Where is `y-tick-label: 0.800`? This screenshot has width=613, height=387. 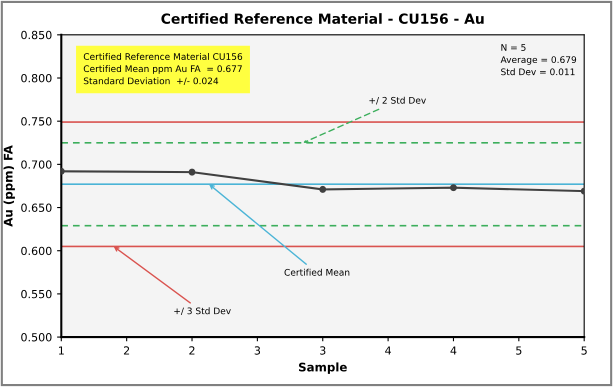
y-tick-label: 0.800 is located at coordinates (36, 78).